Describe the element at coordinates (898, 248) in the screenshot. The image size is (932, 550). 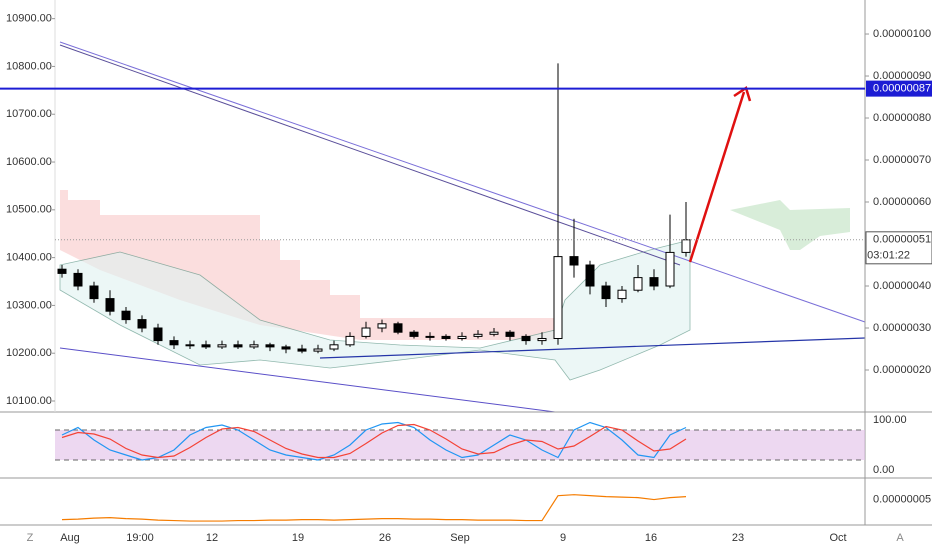
I see `last-price-bg` at that location.